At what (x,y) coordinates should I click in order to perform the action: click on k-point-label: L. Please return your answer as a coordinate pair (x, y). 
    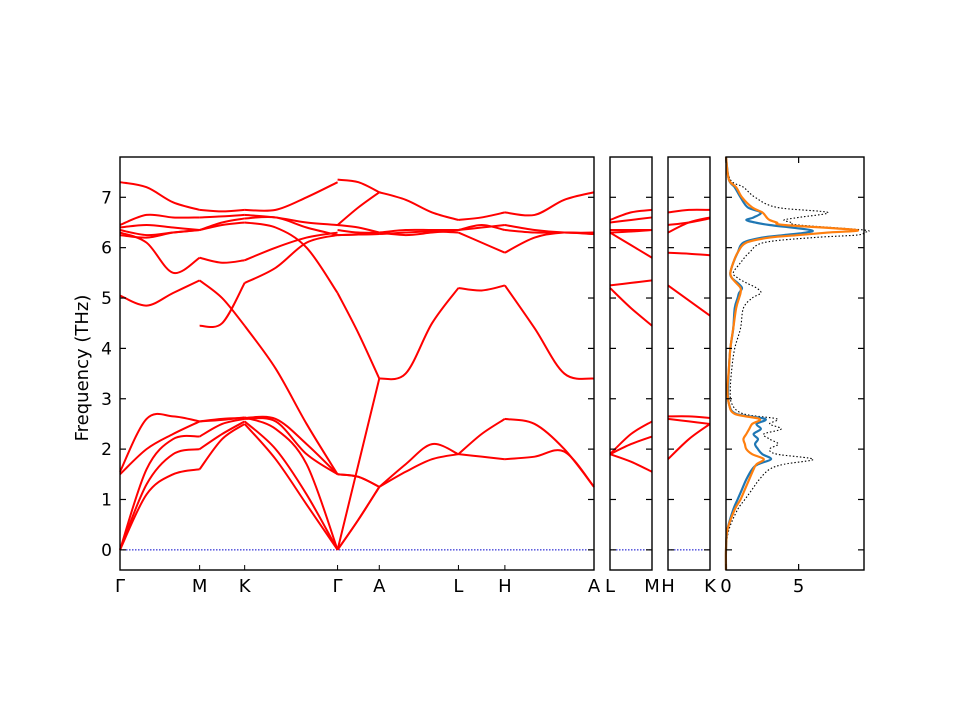
    Looking at the image, I should click on (458, 586).